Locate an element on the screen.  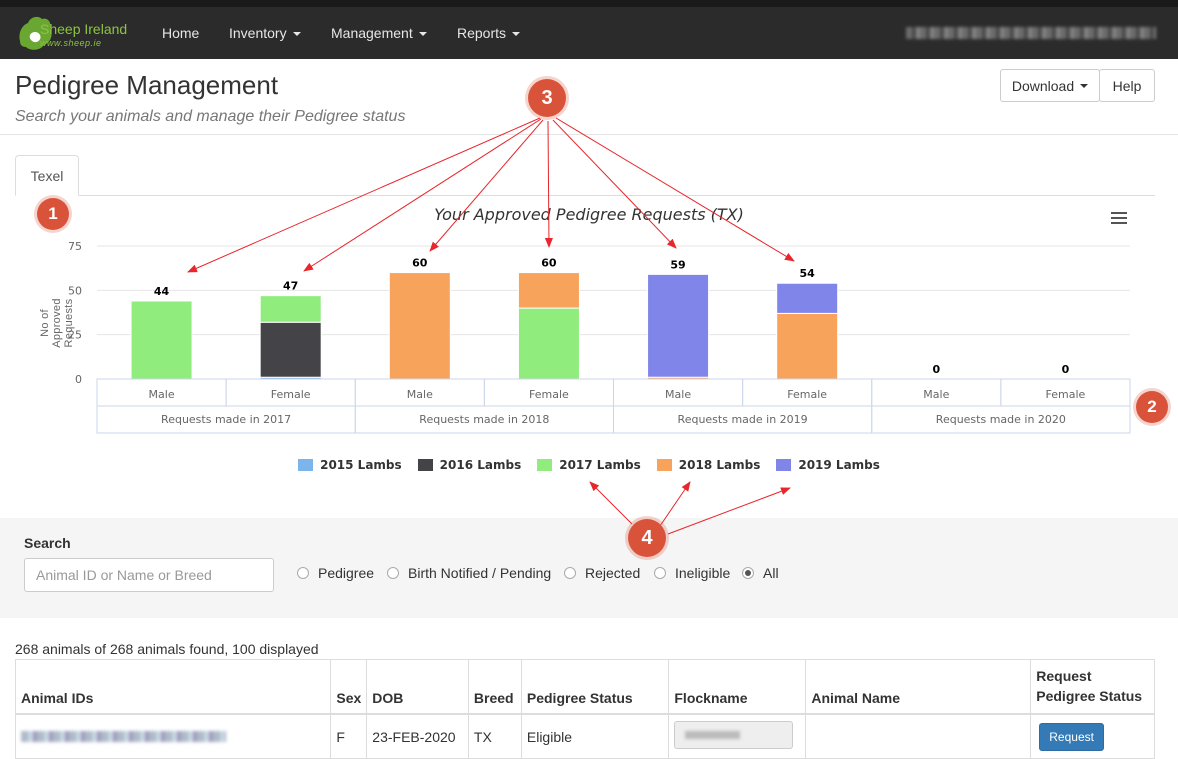
legend-item: 2015 Lambs is located at coordinates (350, 465).